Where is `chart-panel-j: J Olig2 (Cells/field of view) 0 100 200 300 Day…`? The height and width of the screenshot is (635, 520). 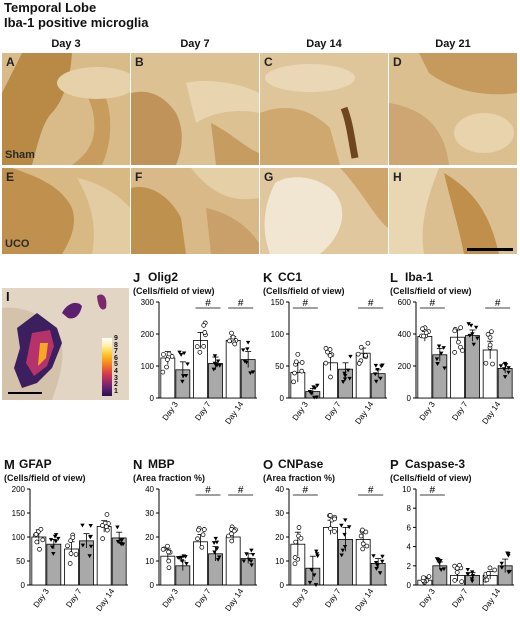 chart-panel-j: J Olig2 (Cells/field of view) 0 100 200 300 Day… is located at coordinates (197, 353).